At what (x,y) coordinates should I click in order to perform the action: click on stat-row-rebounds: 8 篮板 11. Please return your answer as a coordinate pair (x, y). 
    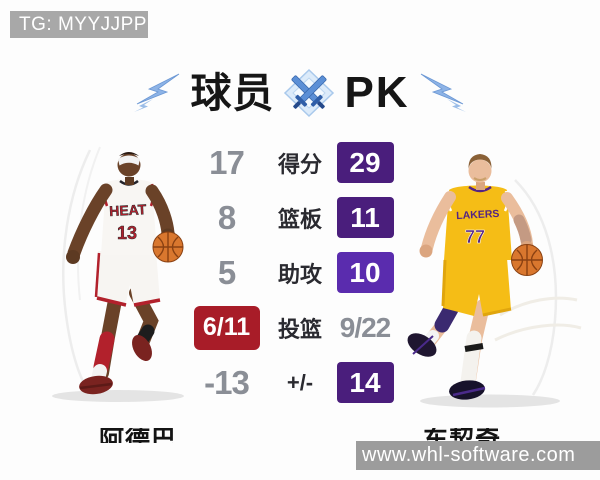
    Looking at the image, I should click on (303, 217).